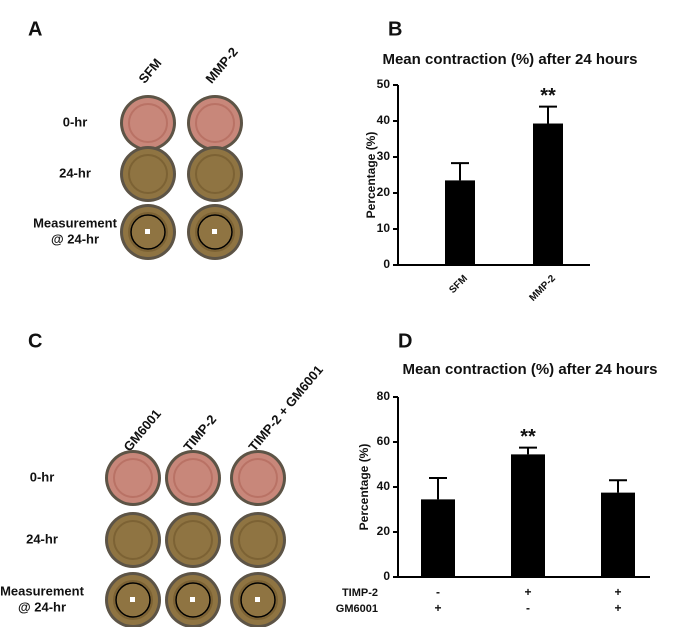  I want to click on panel-label: A, so click(35, 29).